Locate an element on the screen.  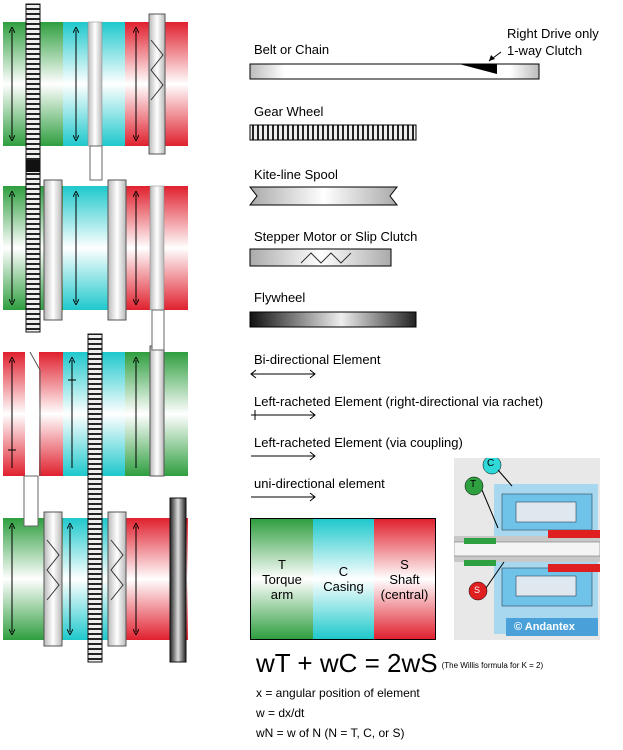
formula-note: (The Willis formula for K = 2) is located at coordinates (492, 665).